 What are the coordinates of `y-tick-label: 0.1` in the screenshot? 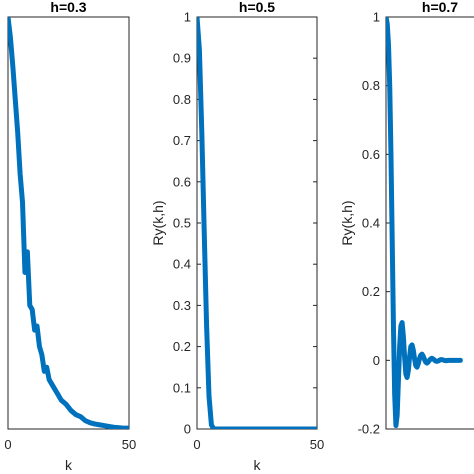 It's located at (182, 387).